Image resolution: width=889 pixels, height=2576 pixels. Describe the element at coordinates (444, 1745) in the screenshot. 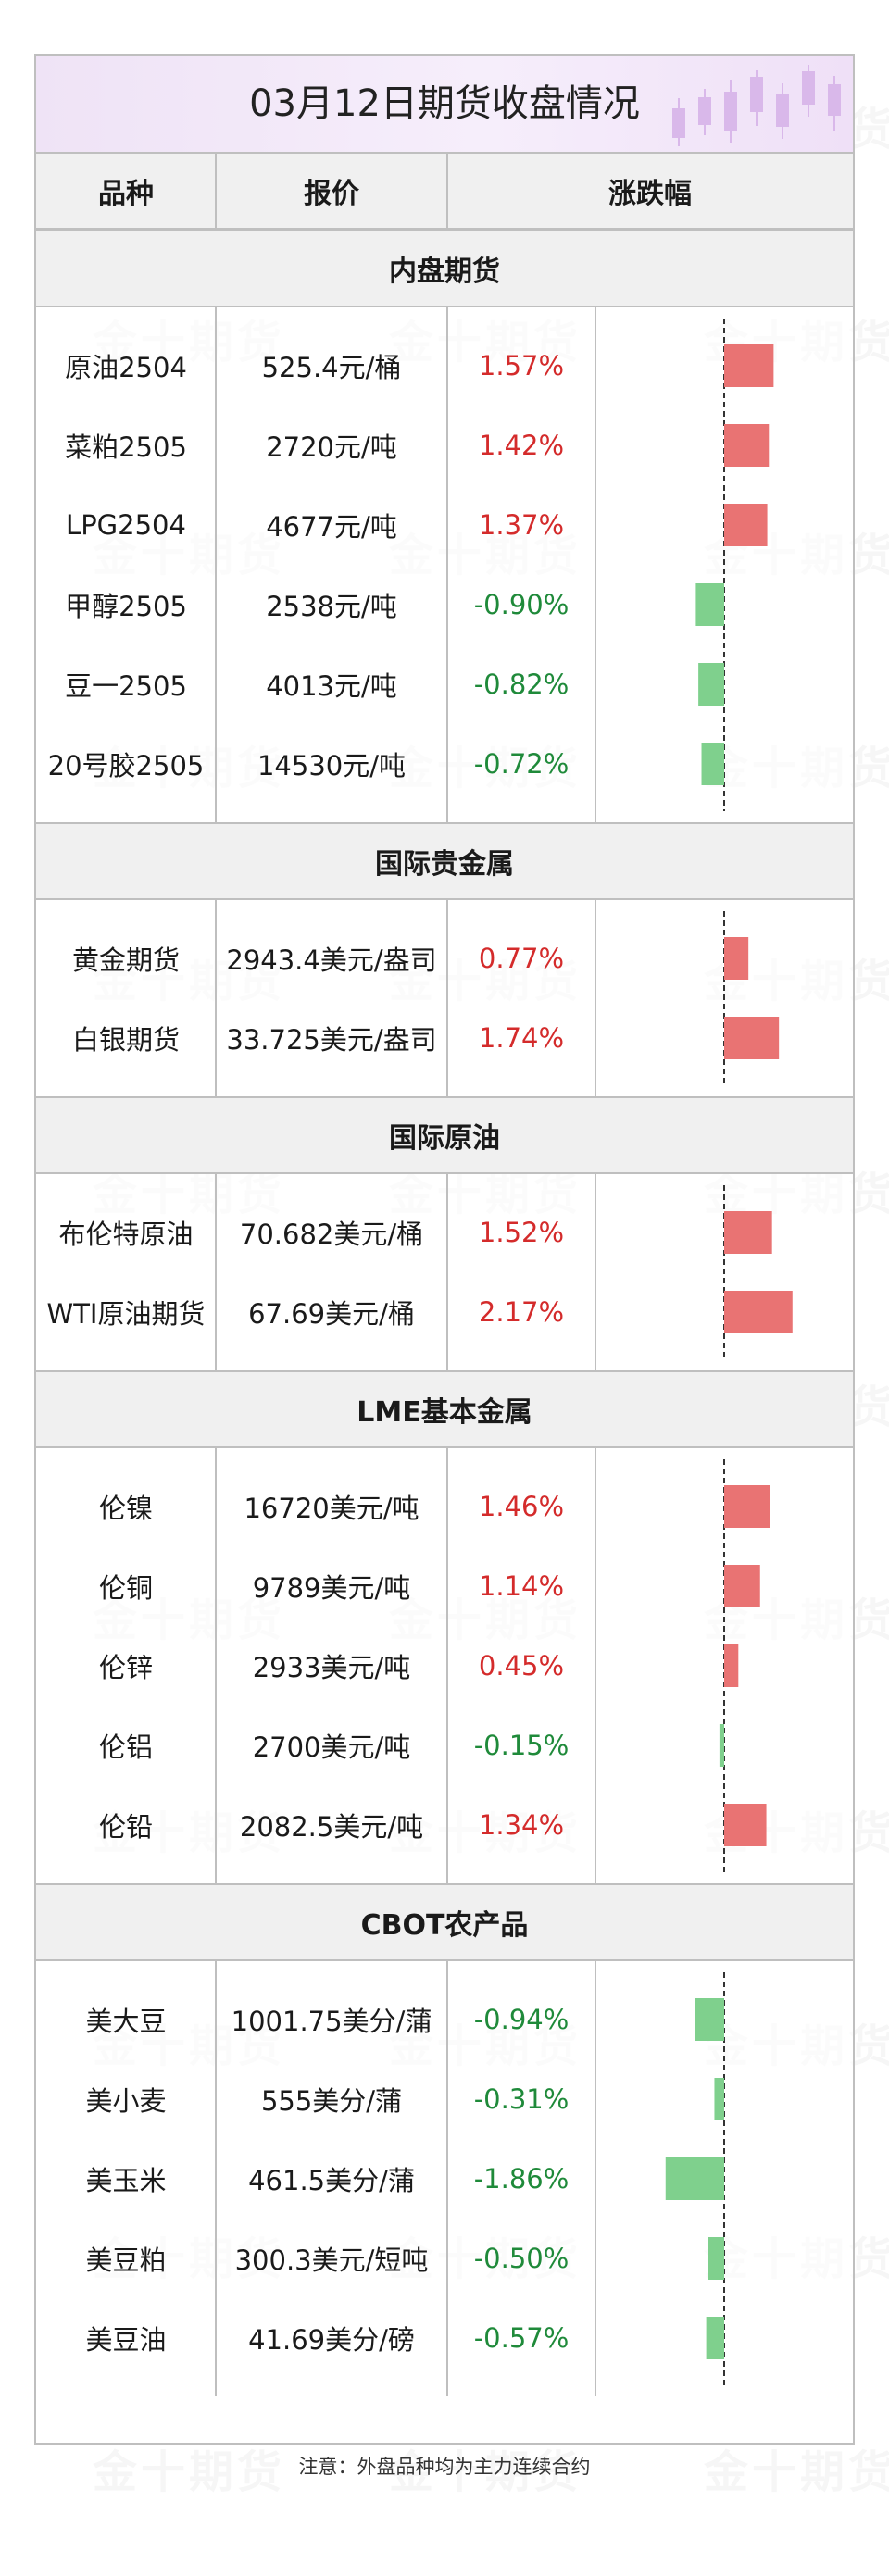

I see `table-row: 伦铝 2700美元/吨 -0.15%` at that location.